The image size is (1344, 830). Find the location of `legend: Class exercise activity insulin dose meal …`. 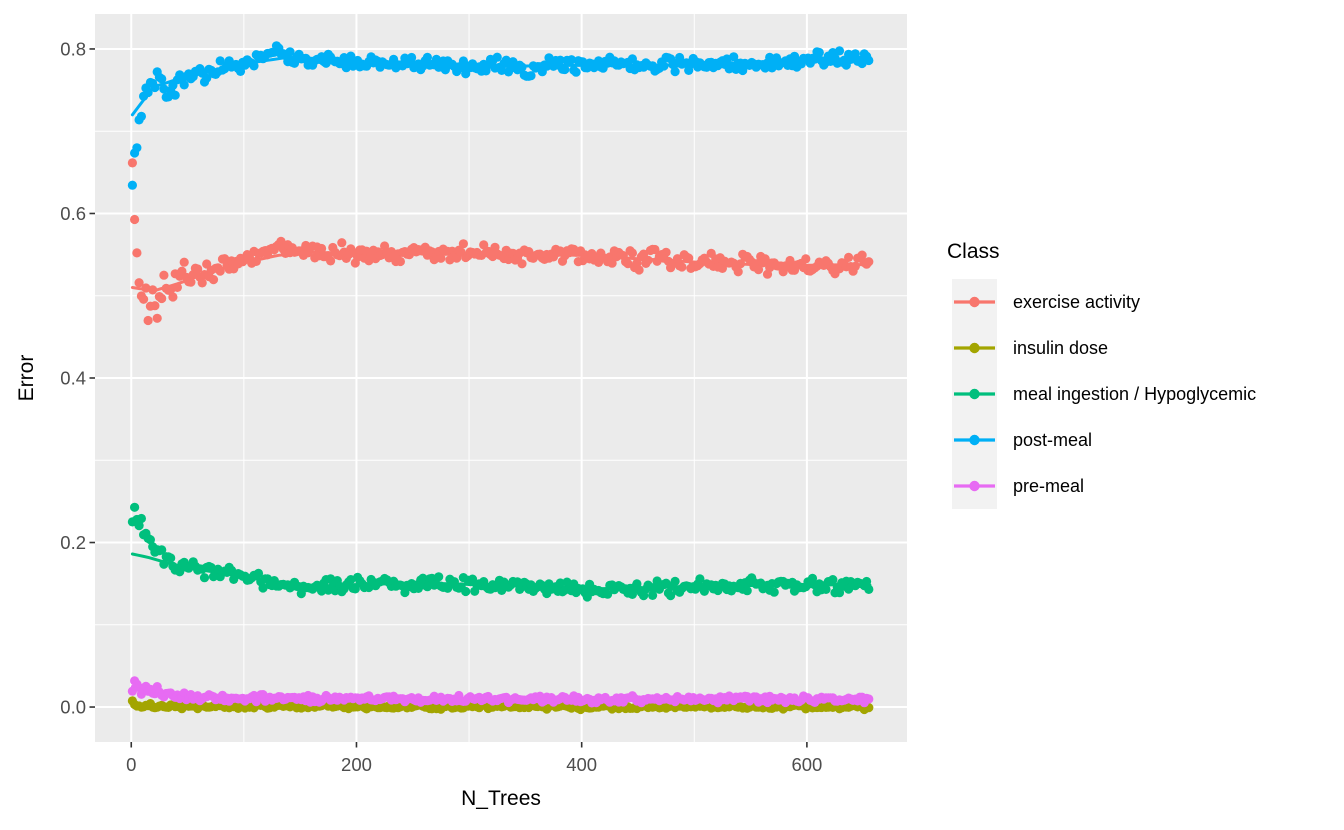

legend: Class exercise activity insulin dose meal … is located at coordinates (1101, 374).